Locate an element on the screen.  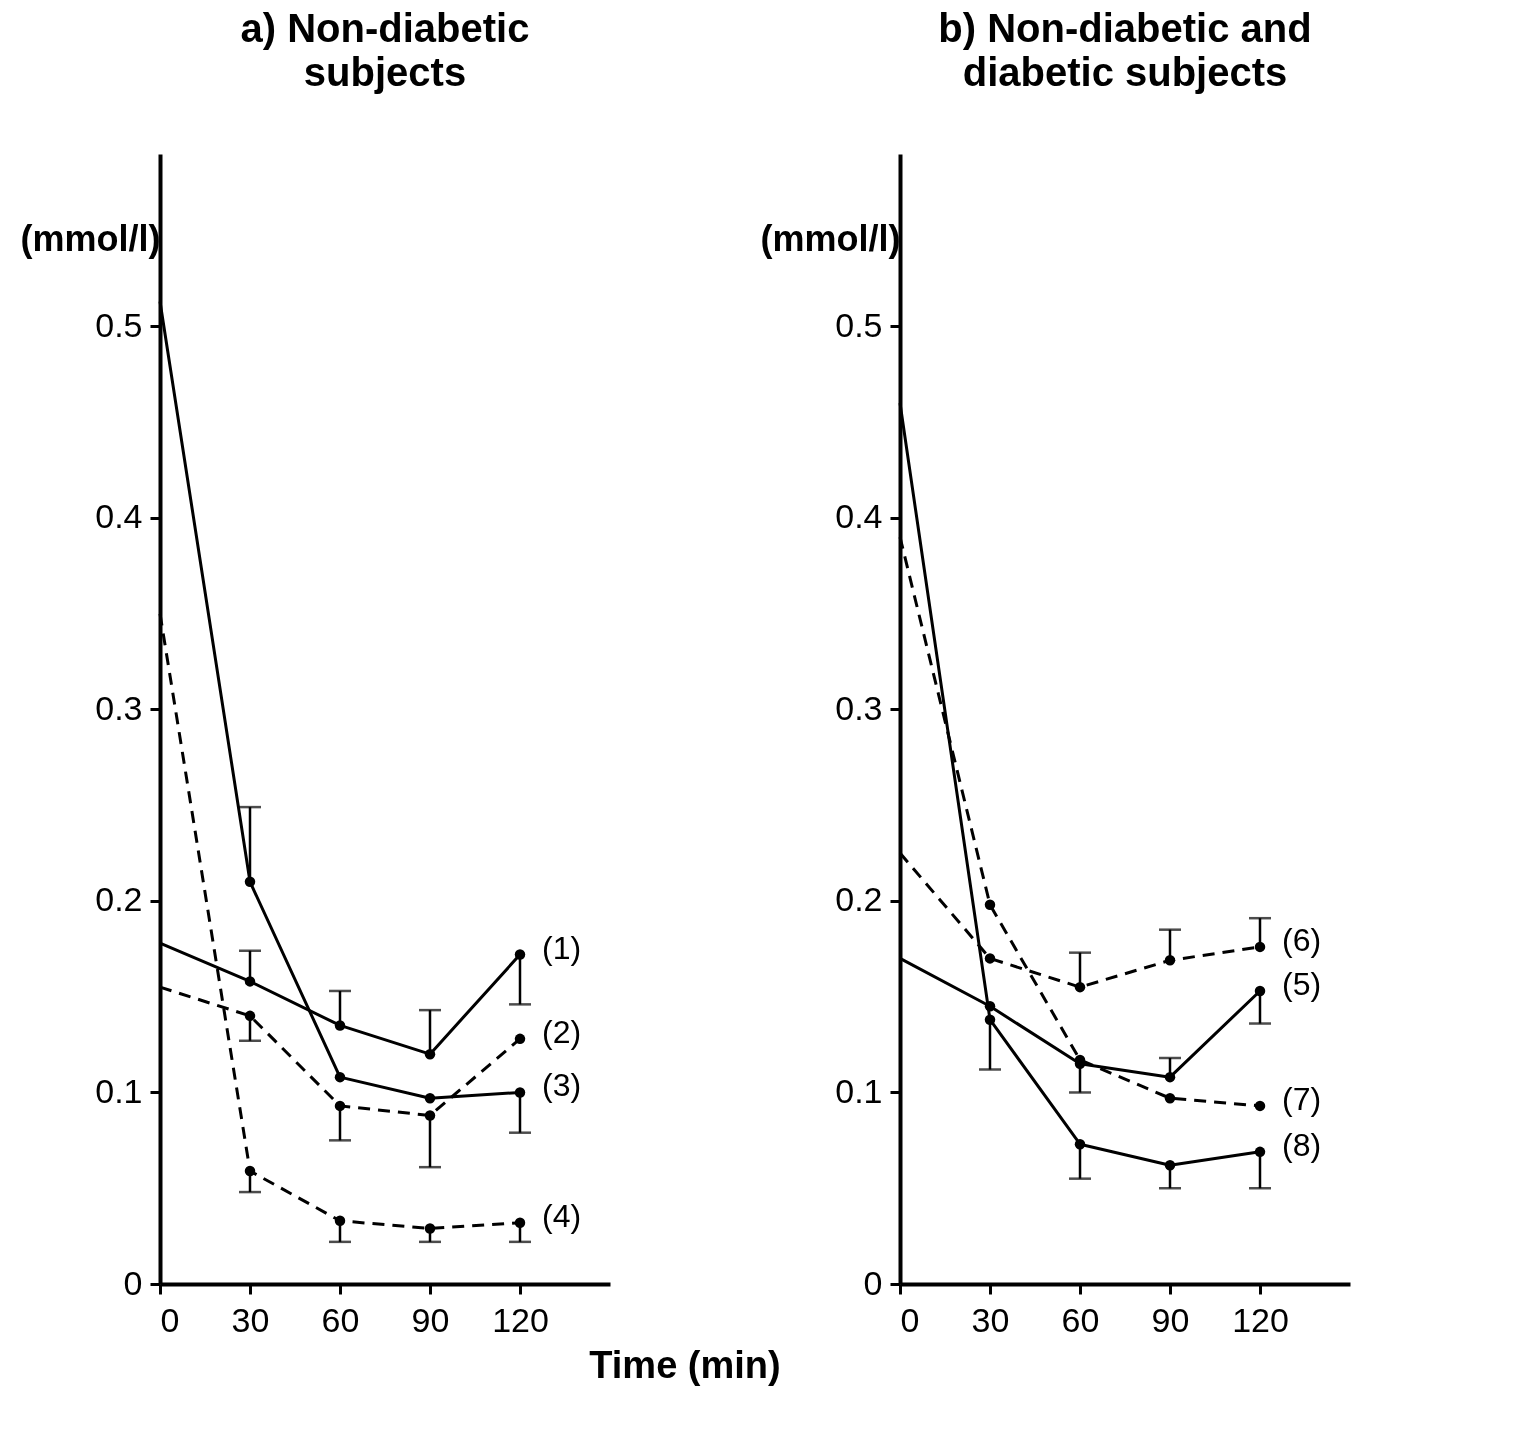
x-axis-title: Time (min) is located at coordinates (685, 1365).